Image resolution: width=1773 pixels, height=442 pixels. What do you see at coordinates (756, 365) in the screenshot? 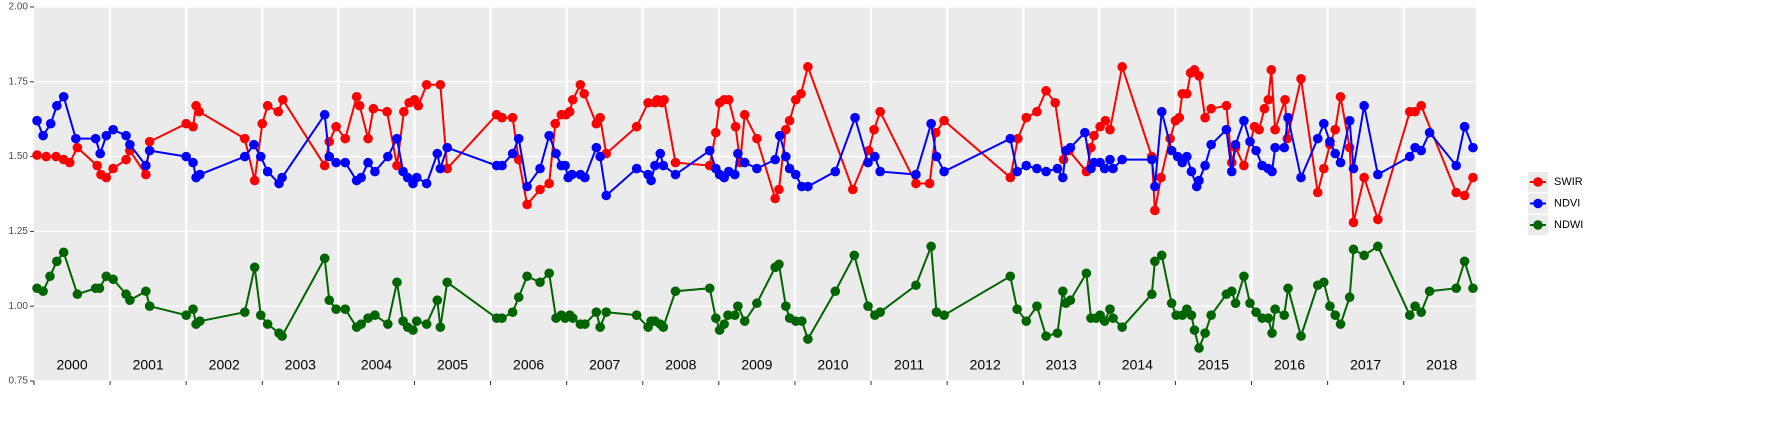
I see `x-tick-label: 2009` at bounding box center [756, 365].